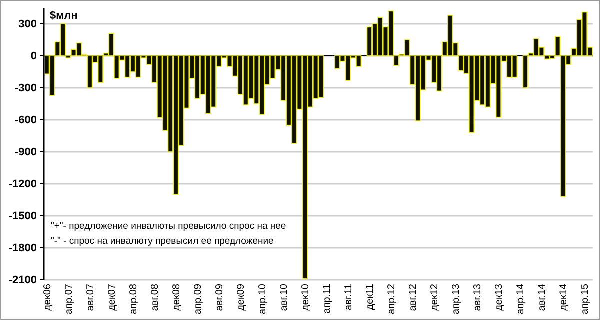 The height and width of the screenshot is (320, 600). I want to click on x-tick-label: дек12, so click(435, 297).